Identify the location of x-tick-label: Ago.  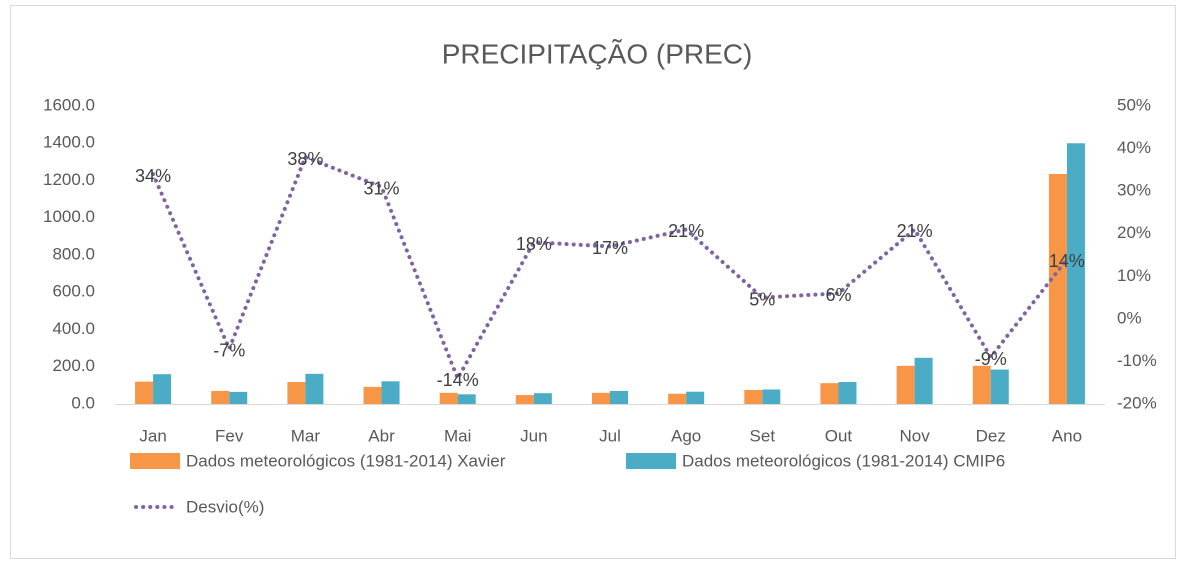
(686, 435).